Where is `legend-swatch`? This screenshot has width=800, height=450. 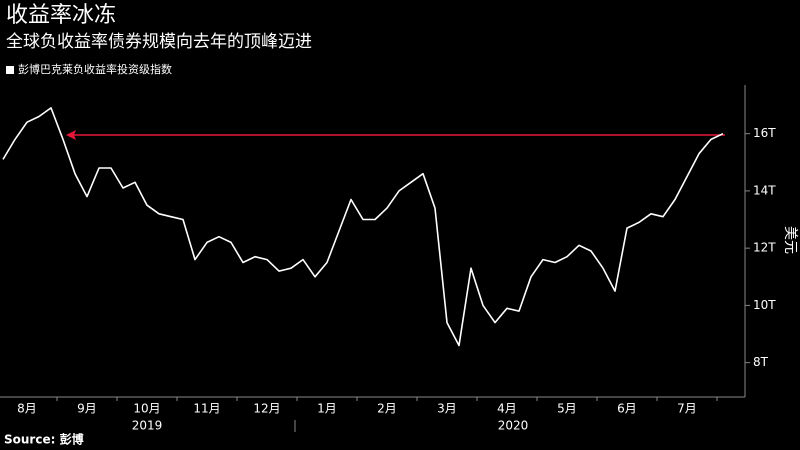
legend-swatch is located at coordinates (10, 70).